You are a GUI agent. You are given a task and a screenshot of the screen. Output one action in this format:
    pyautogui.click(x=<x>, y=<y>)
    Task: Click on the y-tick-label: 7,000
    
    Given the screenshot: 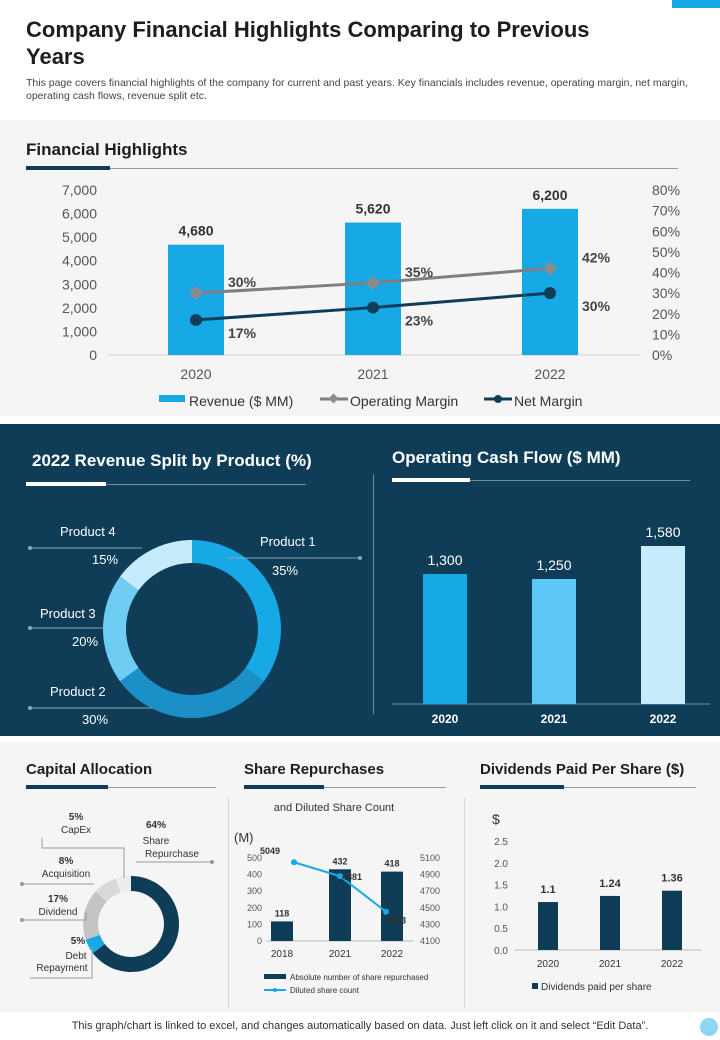 What is the action you would take?
    pyautogui.click(x=79, y=190)
    